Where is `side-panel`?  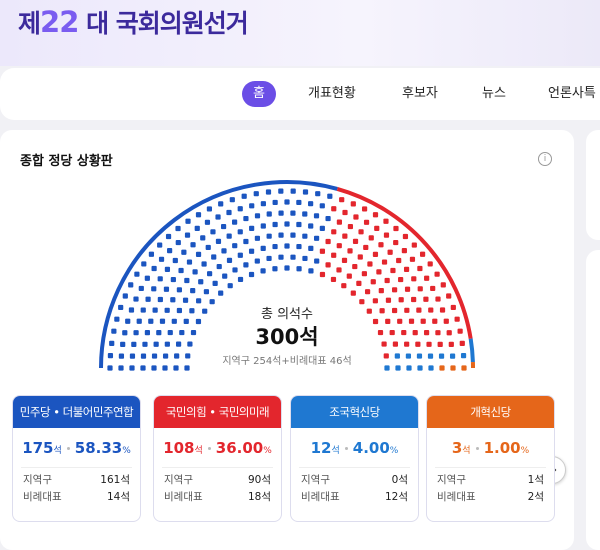 side-panel is located at coordinates (593, 185).